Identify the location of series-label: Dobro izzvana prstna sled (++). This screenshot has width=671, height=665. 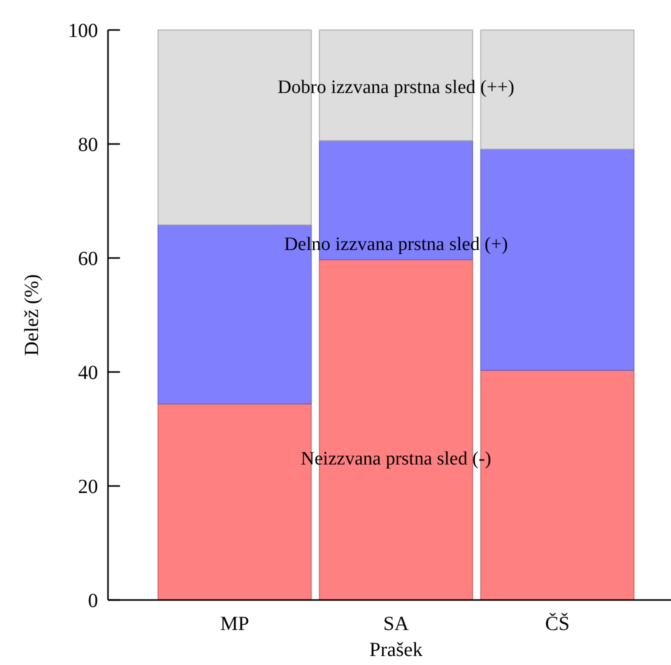
(396, 87).